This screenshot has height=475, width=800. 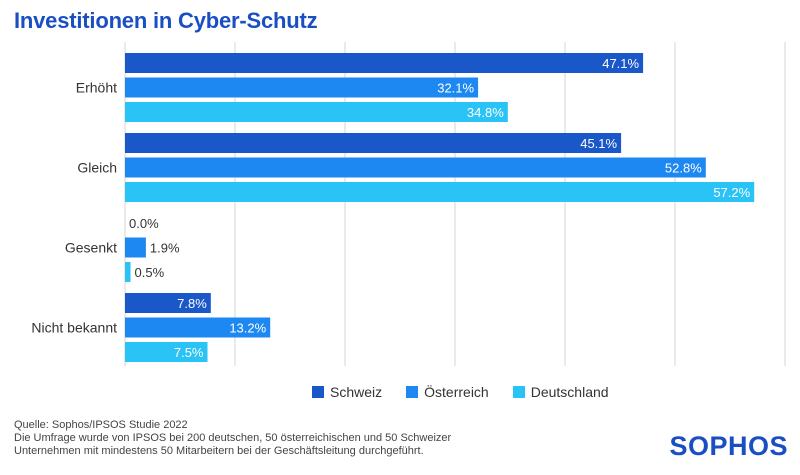 What do you see at coordinates (412, 392) in the screenshot?
I see `legend-swatch-oesterreich` at bounding box center [412, 392].